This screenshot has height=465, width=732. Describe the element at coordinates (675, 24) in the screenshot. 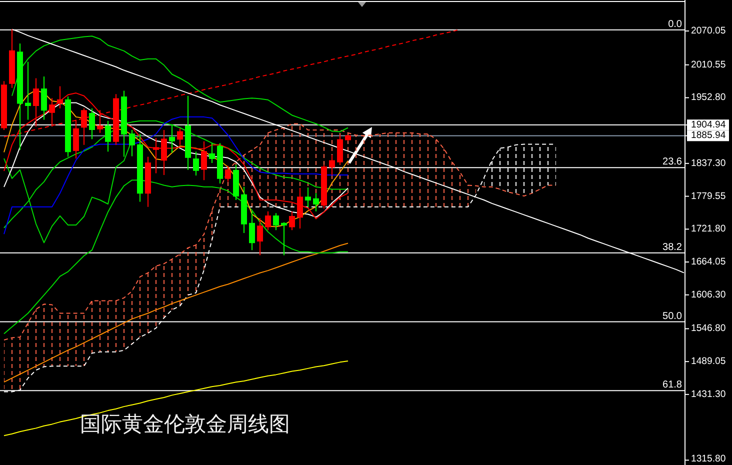

I see `annotation: 0.0` at that location.